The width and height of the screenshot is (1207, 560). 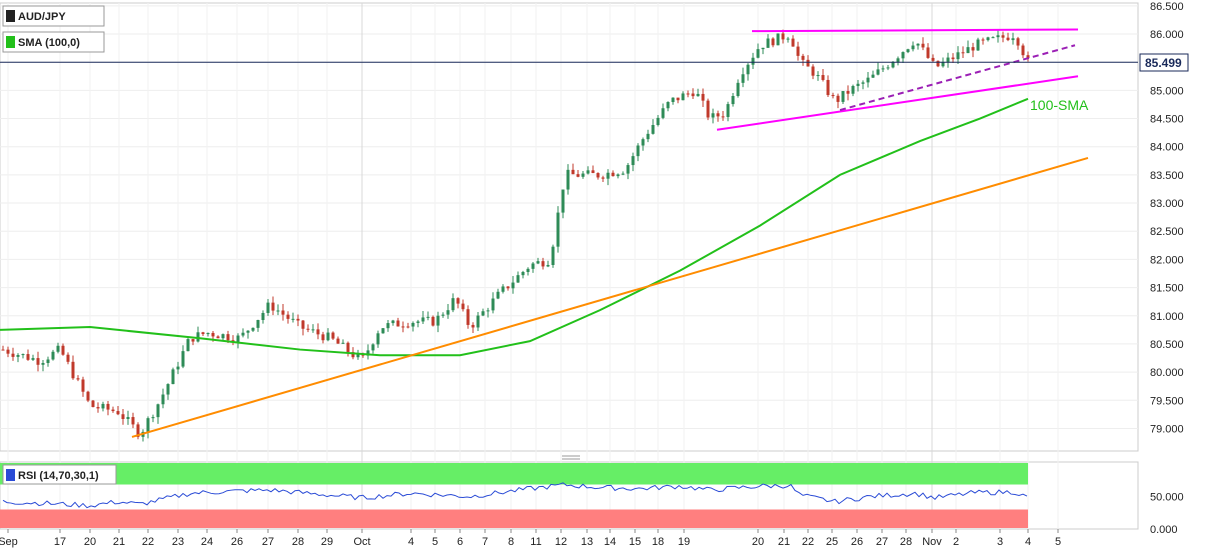 I want to click on x-tick-label: 21, so click(x=119, y=542).